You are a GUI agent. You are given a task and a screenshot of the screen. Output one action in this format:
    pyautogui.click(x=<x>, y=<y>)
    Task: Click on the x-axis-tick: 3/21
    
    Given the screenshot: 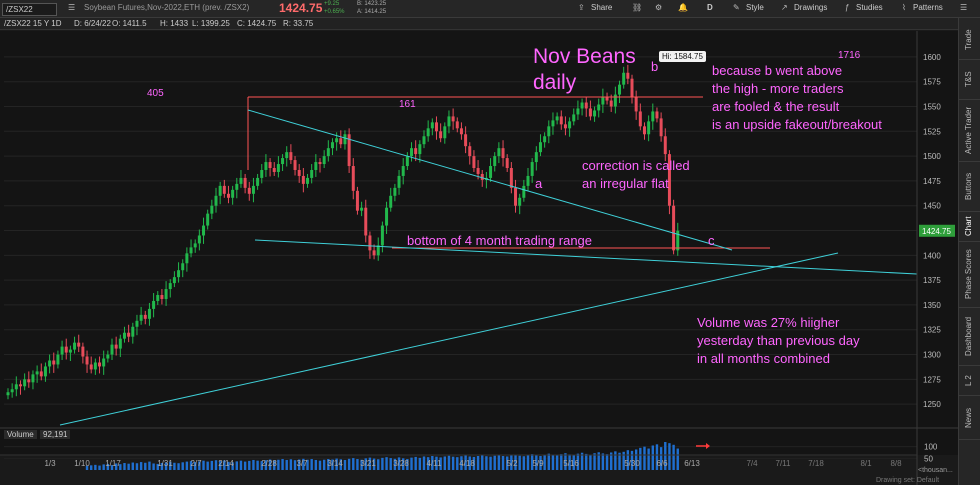 What is the action you would take?
    pyautogui.click(x=368, y=463)
    